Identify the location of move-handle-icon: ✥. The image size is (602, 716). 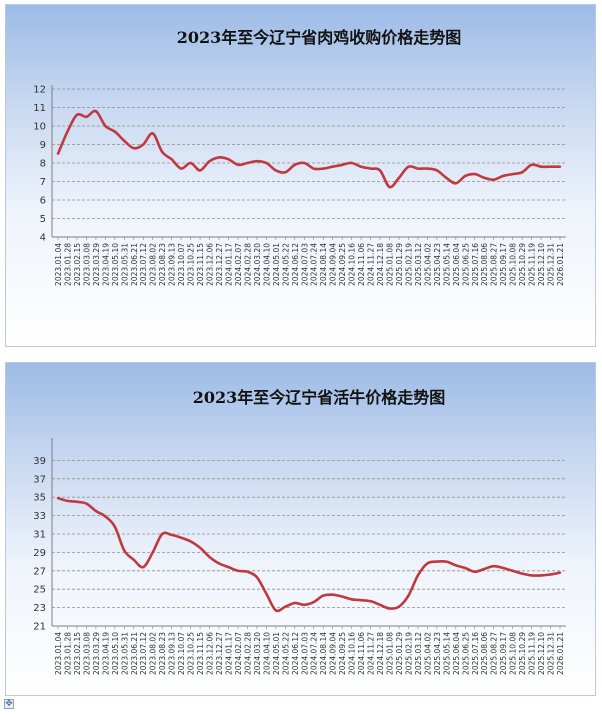
(9, 704).